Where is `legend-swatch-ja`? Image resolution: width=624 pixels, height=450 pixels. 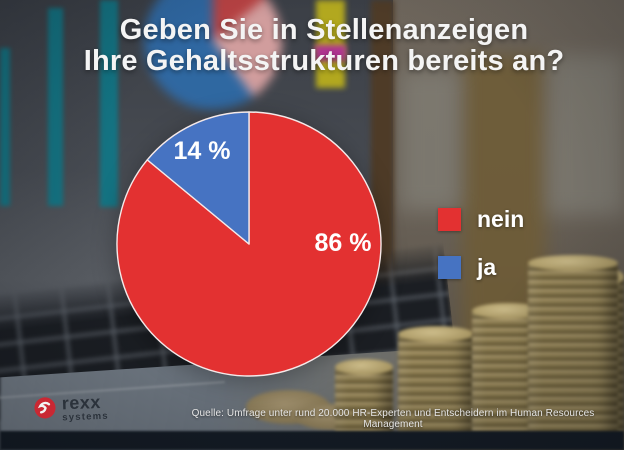
legend-swatch-ja is located at coordinates (449, 267).